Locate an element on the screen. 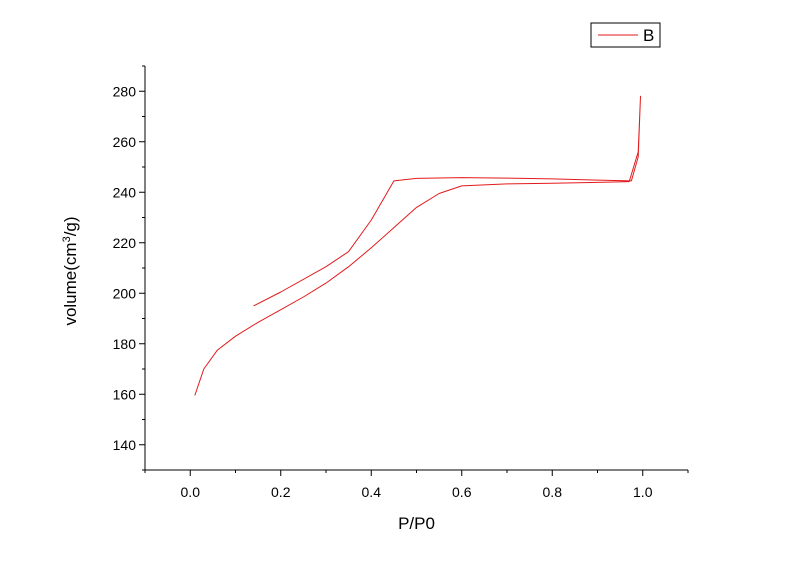 This screenshot has width=800, height=565. y-axis-title-main: volume(cm is located at coordinates (70, 283).